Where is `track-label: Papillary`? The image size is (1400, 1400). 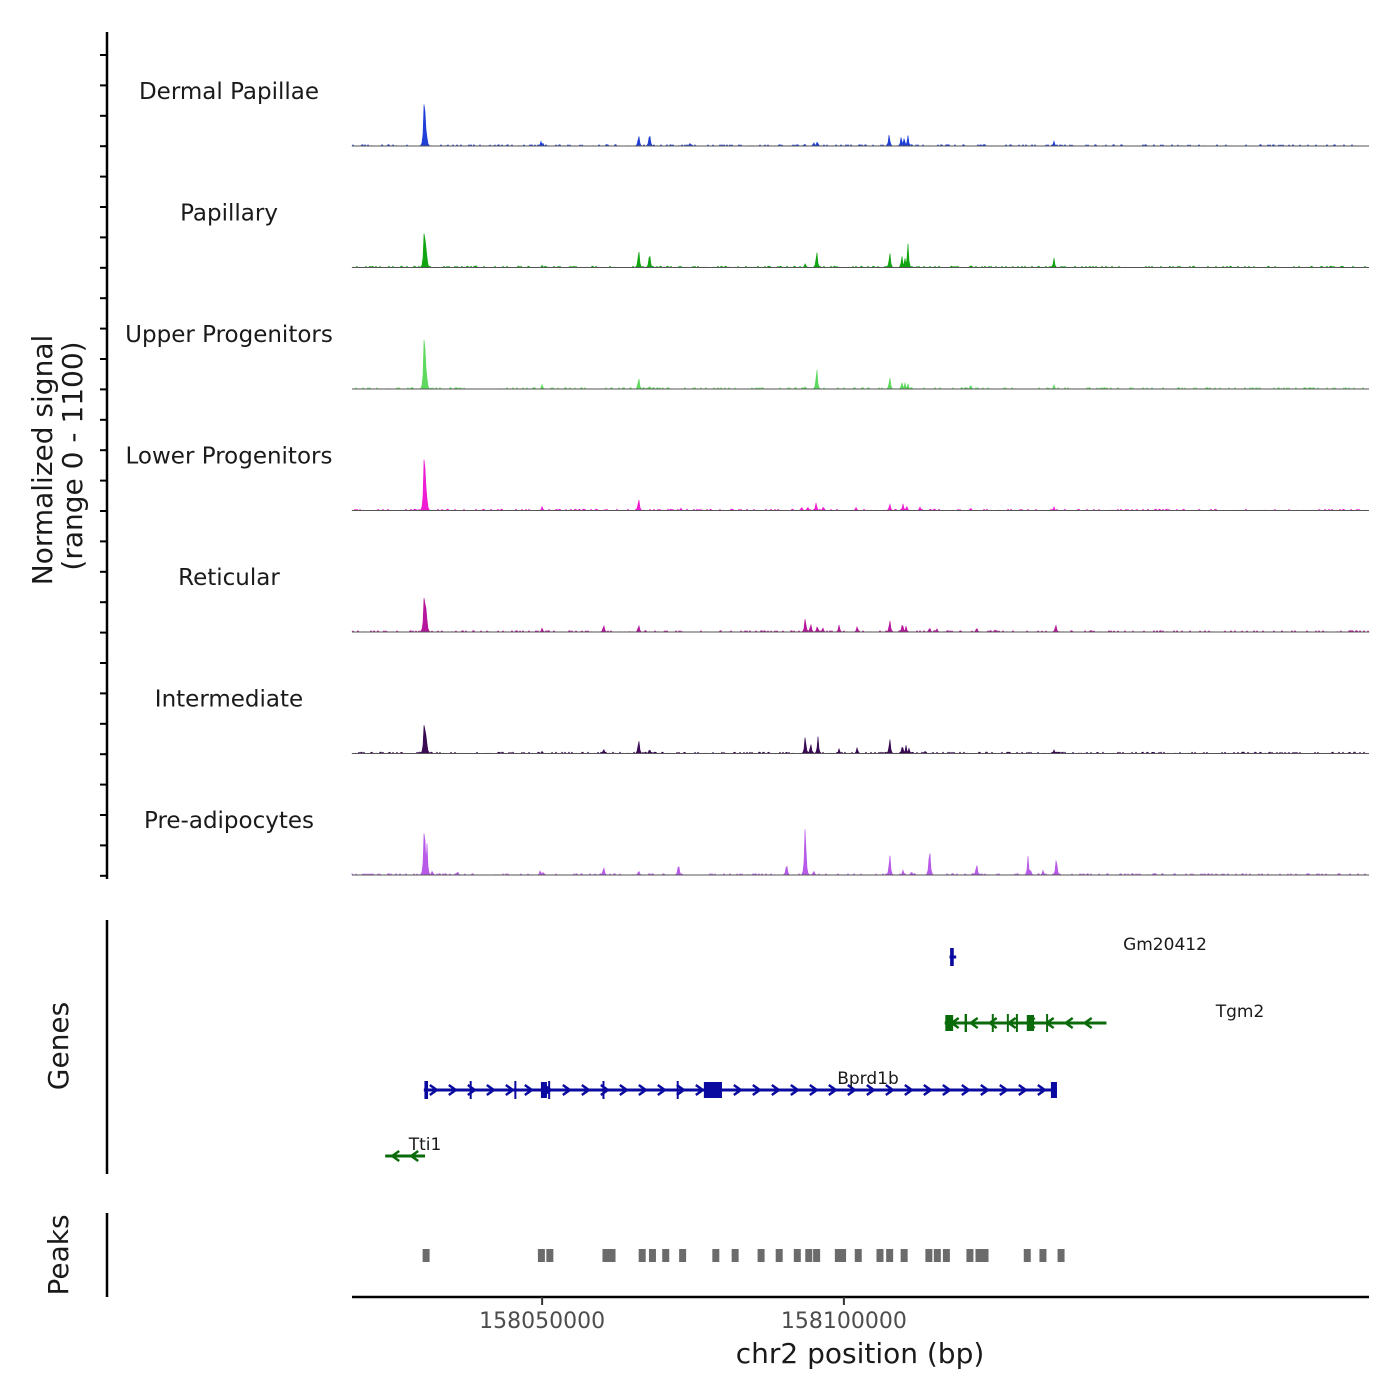
track-label: Papillary is located at coordinates (229, 214).